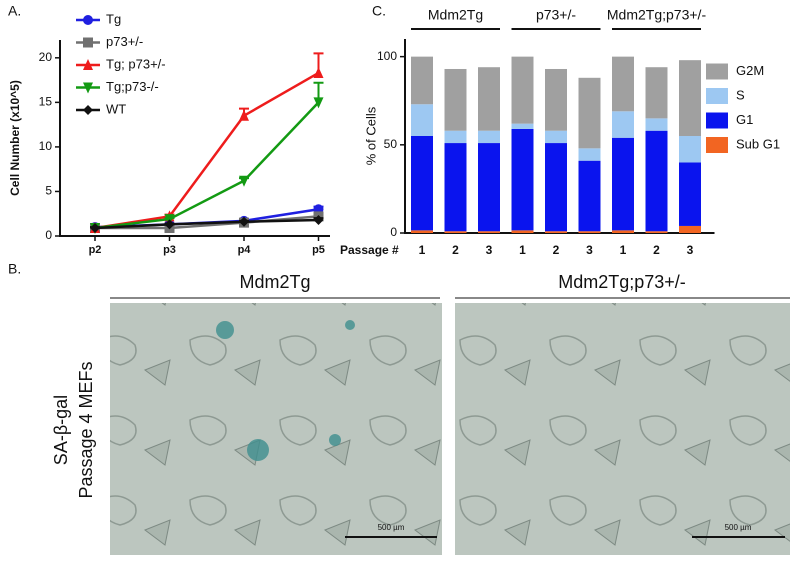  I want to click on side-label: Passage 4 MEFs, so click(86, 429).